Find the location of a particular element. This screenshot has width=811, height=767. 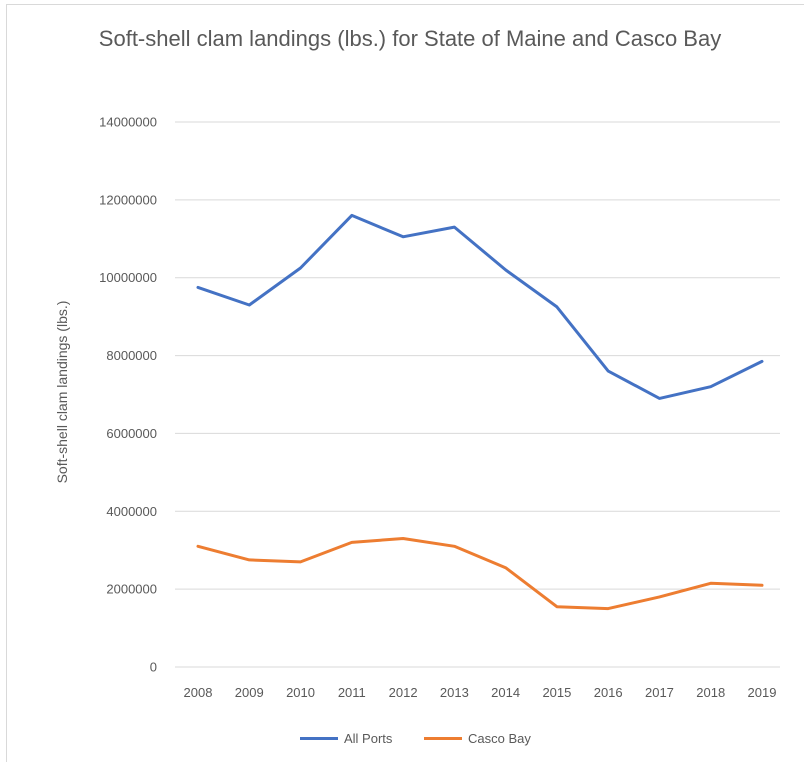

y-tick-label: 14000000 is located at coordinates (128, 122).